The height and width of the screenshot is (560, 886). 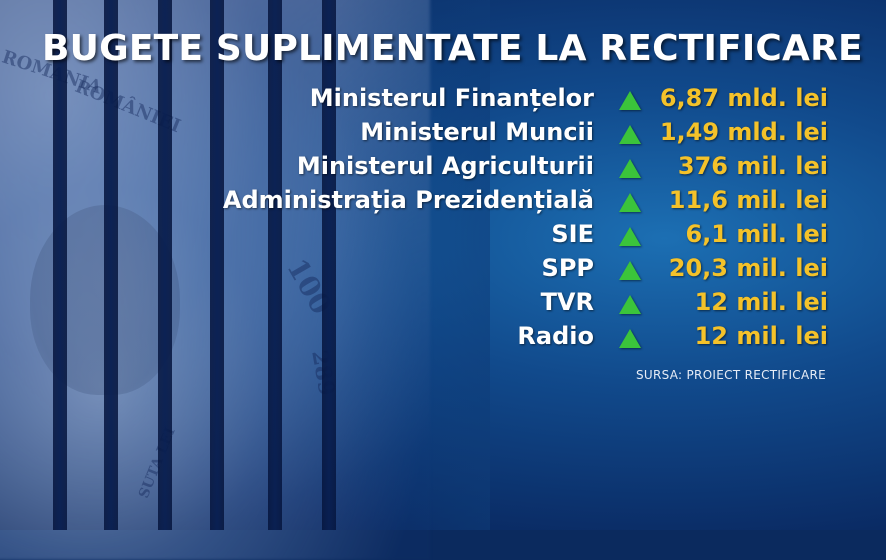 I want to click on list-item: SIE 6,1 mil. lei, so click(x=443, y=237).